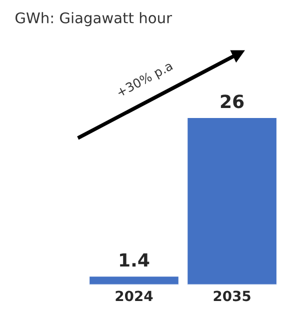 The width and height of the screenshot is (294, 309). What do you see at coordinates (232, 101) in the screenshot?
I see `data-label: 26` at bounding box center [232, 101].